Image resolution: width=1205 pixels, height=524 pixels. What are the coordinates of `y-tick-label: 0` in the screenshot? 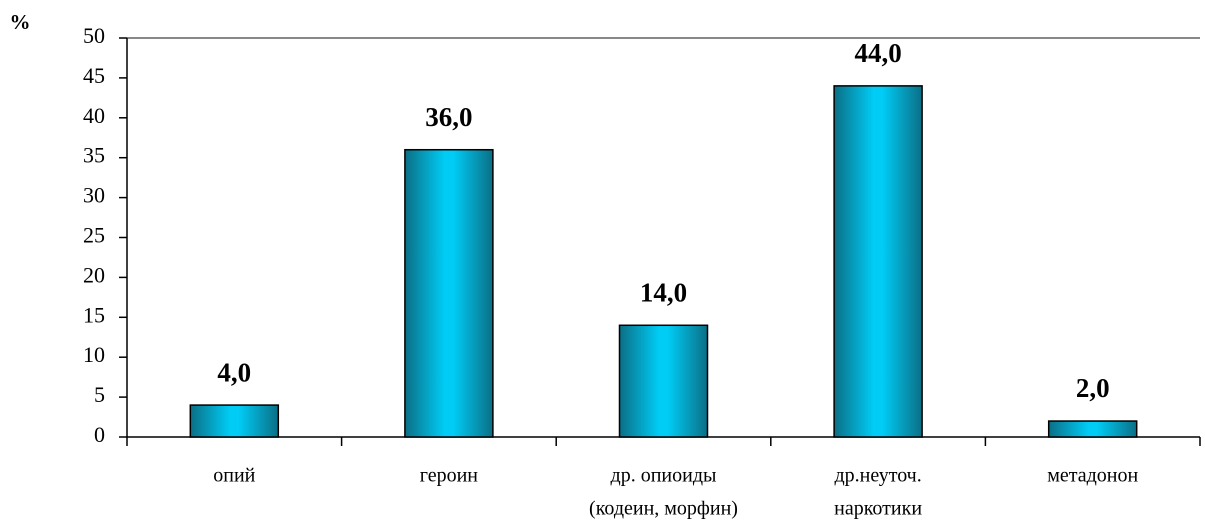 It's located at (99, 434).